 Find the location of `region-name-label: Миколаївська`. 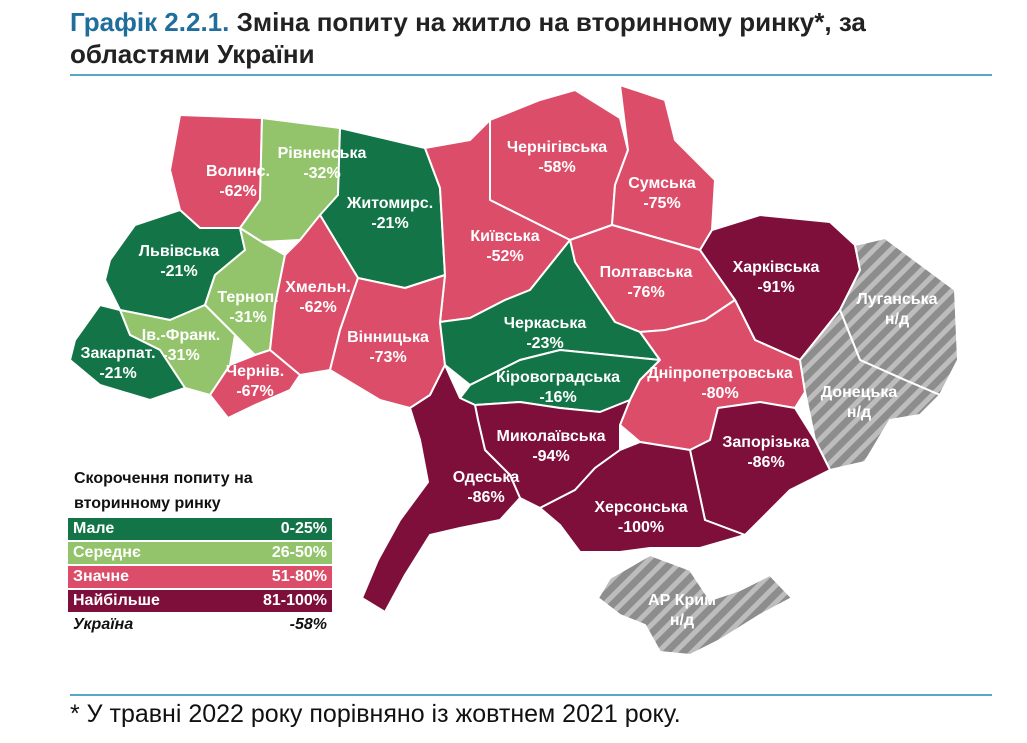

region-name-label: Миколаївська is located at coordinates (551, 436).